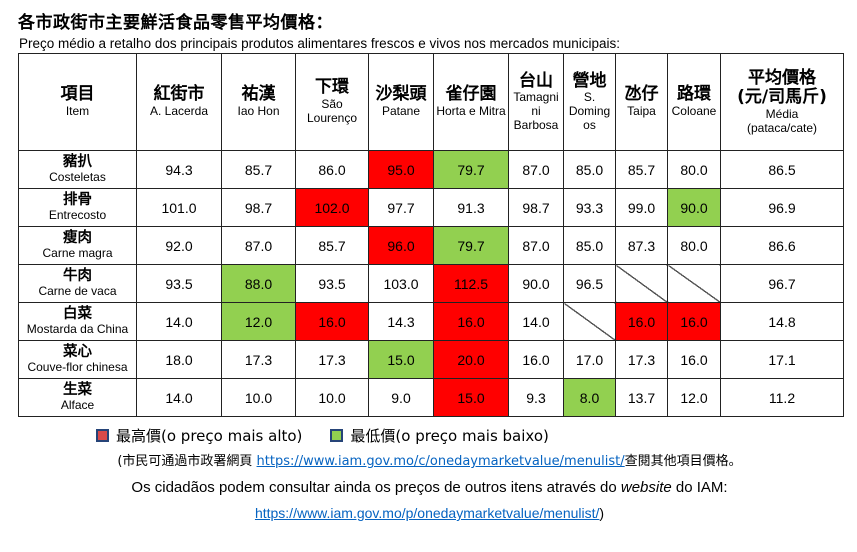 The image size is (857, 552). Describe the element at coordinates (401, 102) in the screenshot. I see `column-header: 沙梨頭 Patane` at that location.